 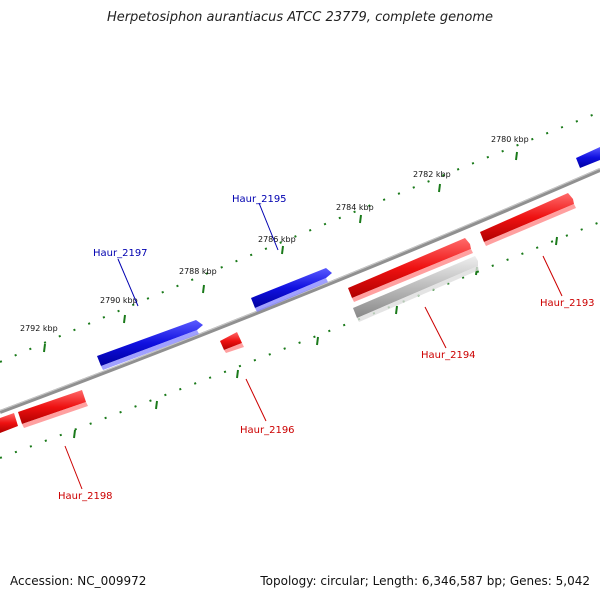 What do you see at coordinates (78, 581) in the screenshot?
I see `accession-text: Accession: NC_009972` at bounding box center [78, 581].